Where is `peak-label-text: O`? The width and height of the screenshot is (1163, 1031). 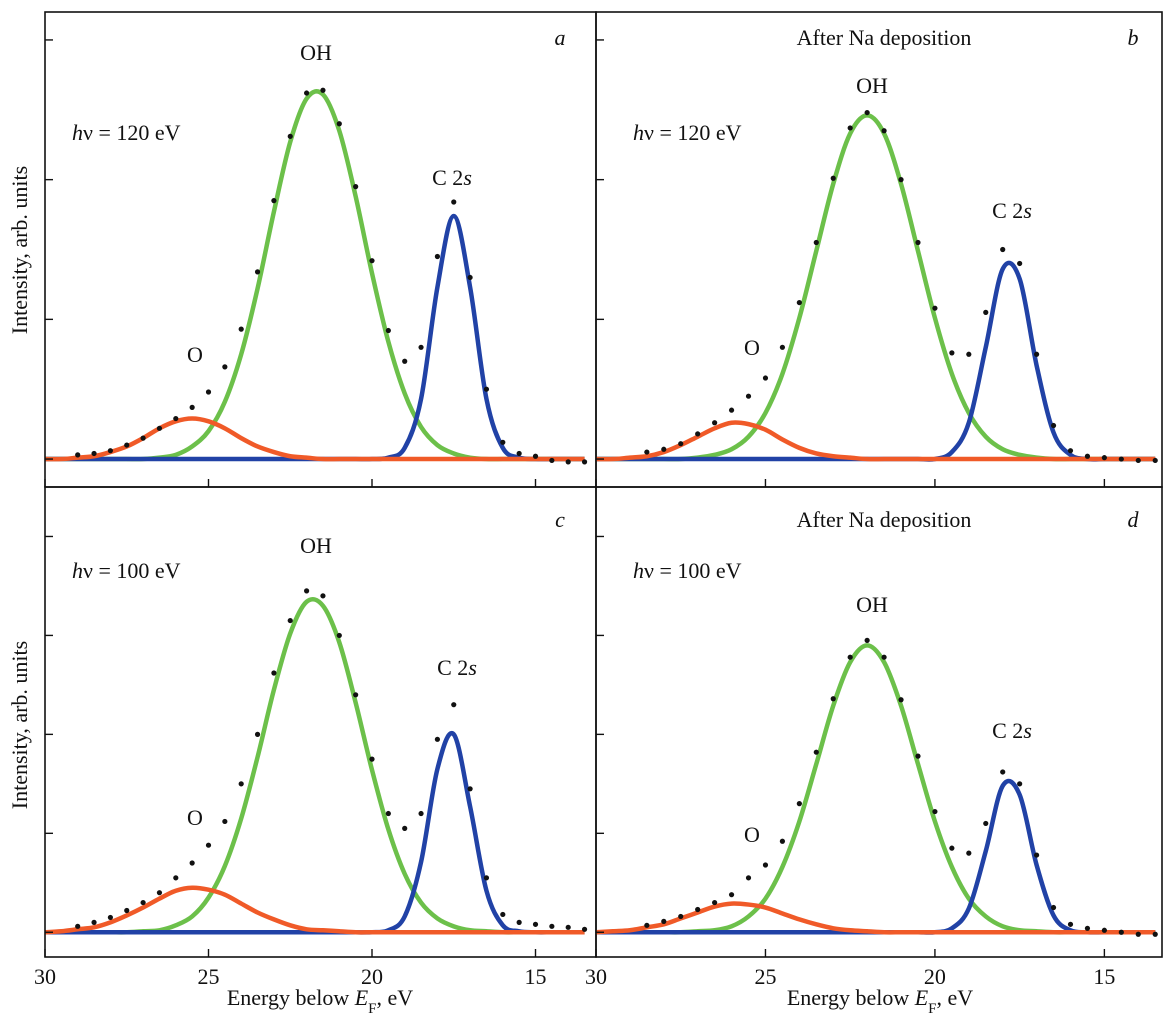 peak-label-text: O is located at coordinates (752, 347).